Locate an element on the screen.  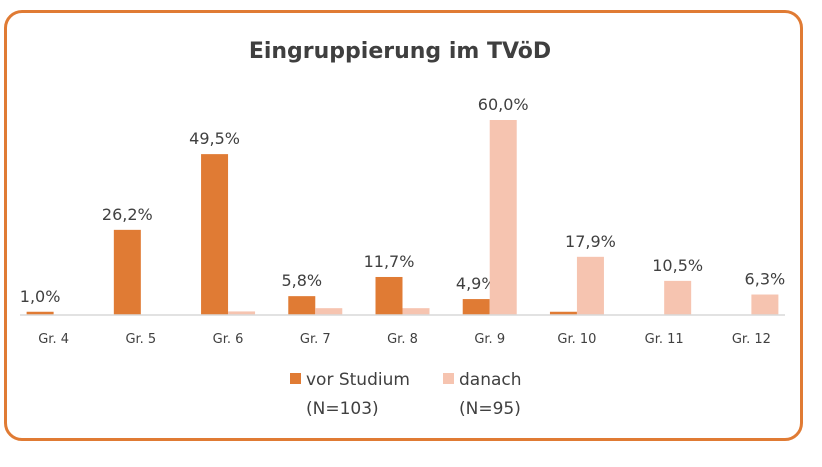
x-tick-label-5: Gr. 8 is located at coordinates (402, 339).